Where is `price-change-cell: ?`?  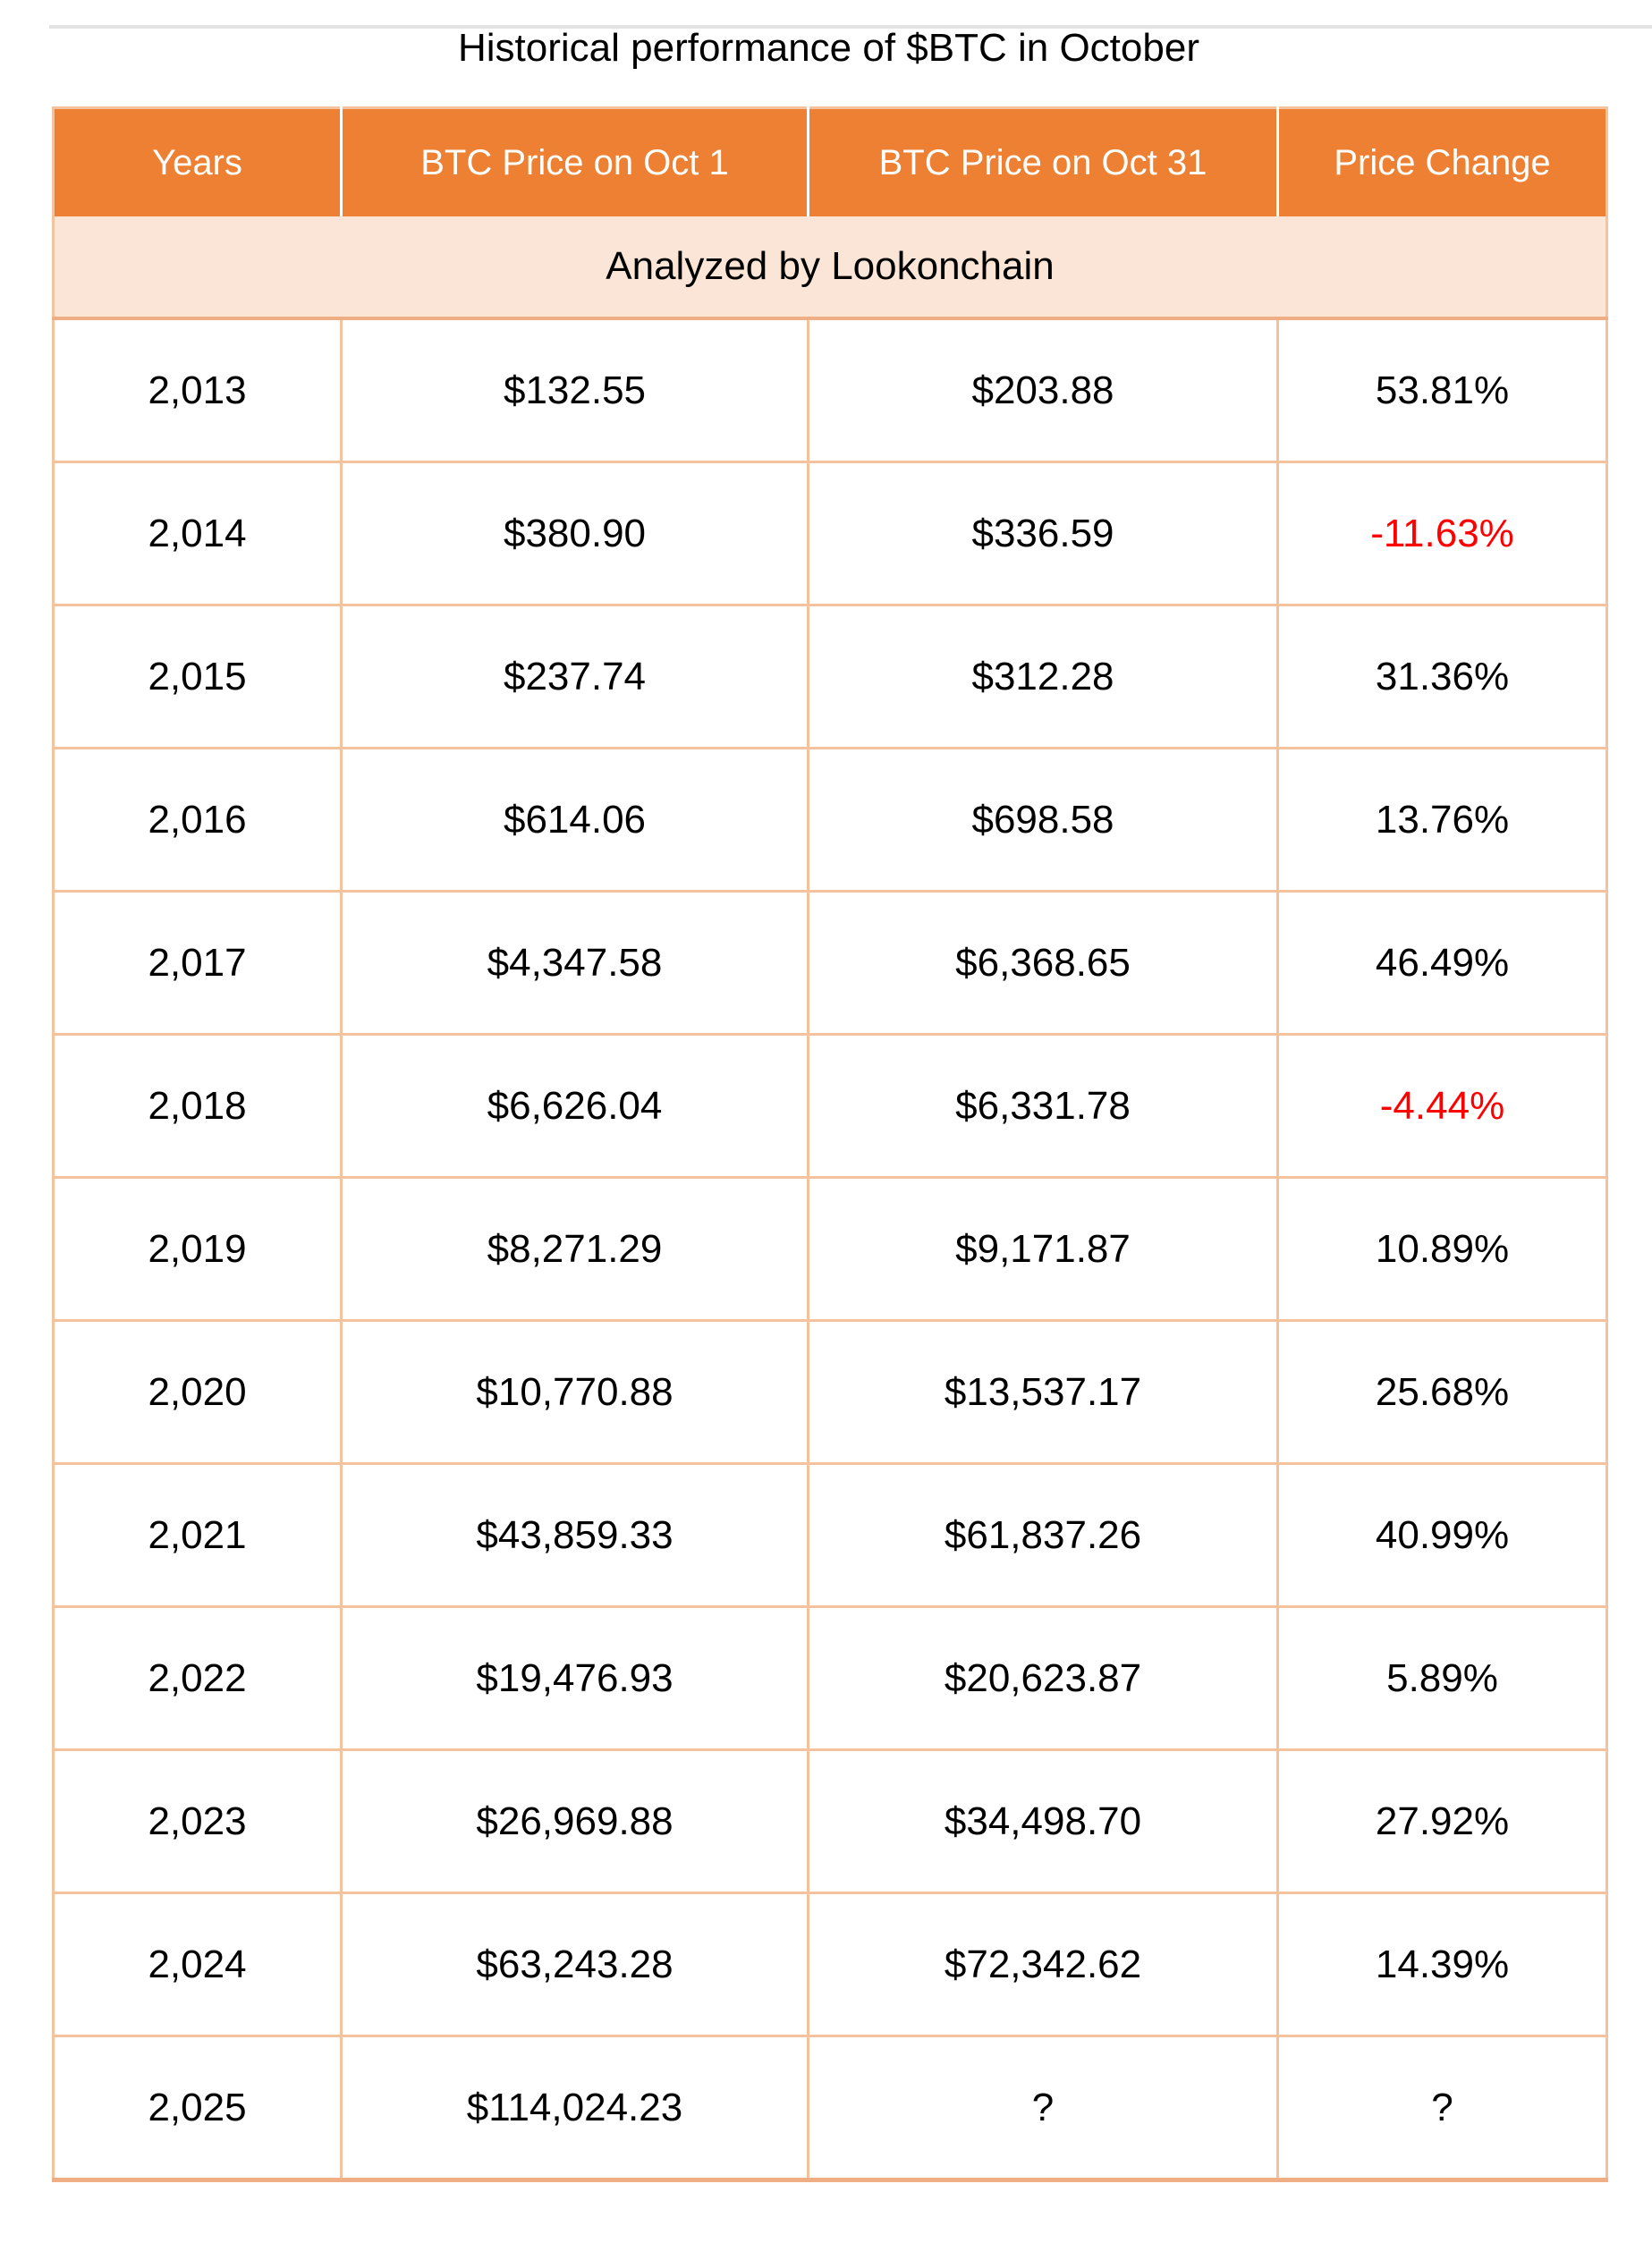
price-change-cell: ? is located at coordinates (1441, 2107).